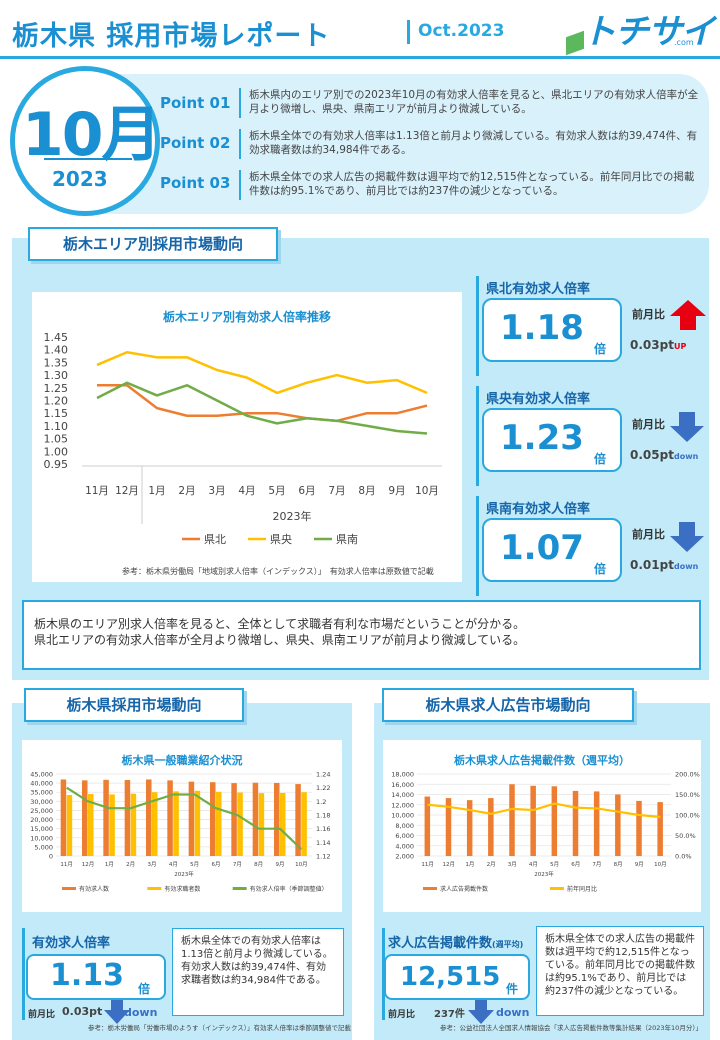 The width and height of the screenshot is (720, 1040). Describe the element at coordinates (404, 857) in the screenshot. I see `y-tick-label: 2,000` at that location.